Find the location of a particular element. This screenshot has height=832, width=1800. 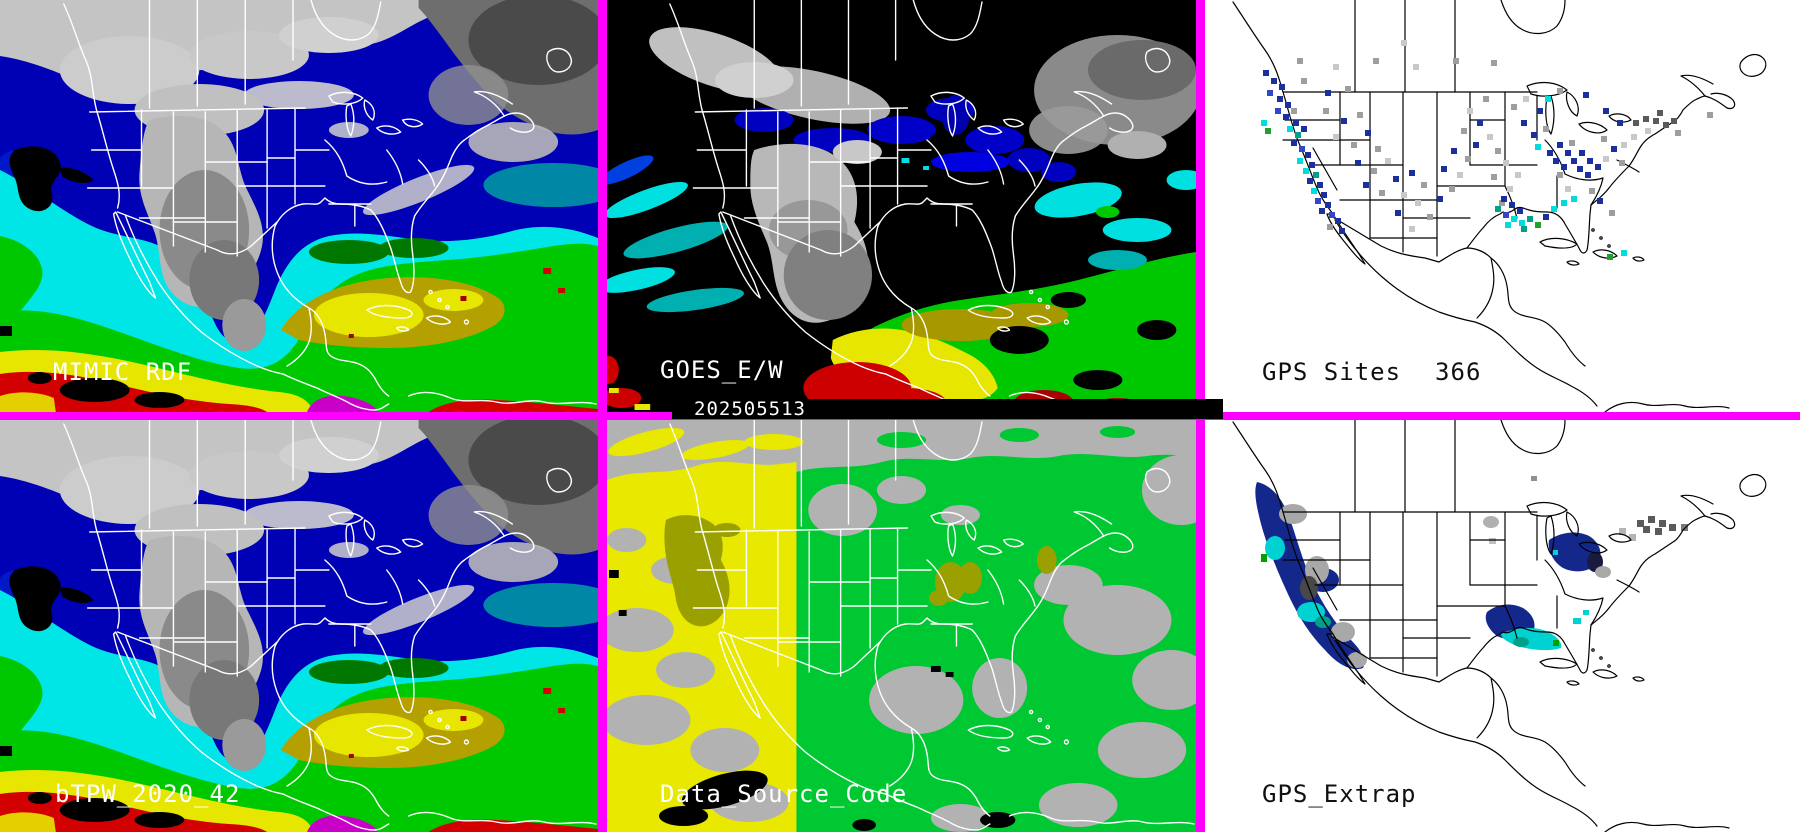

panel-label-gps-extrap: GPS_Extrap is located at coordinates (1339, 794).